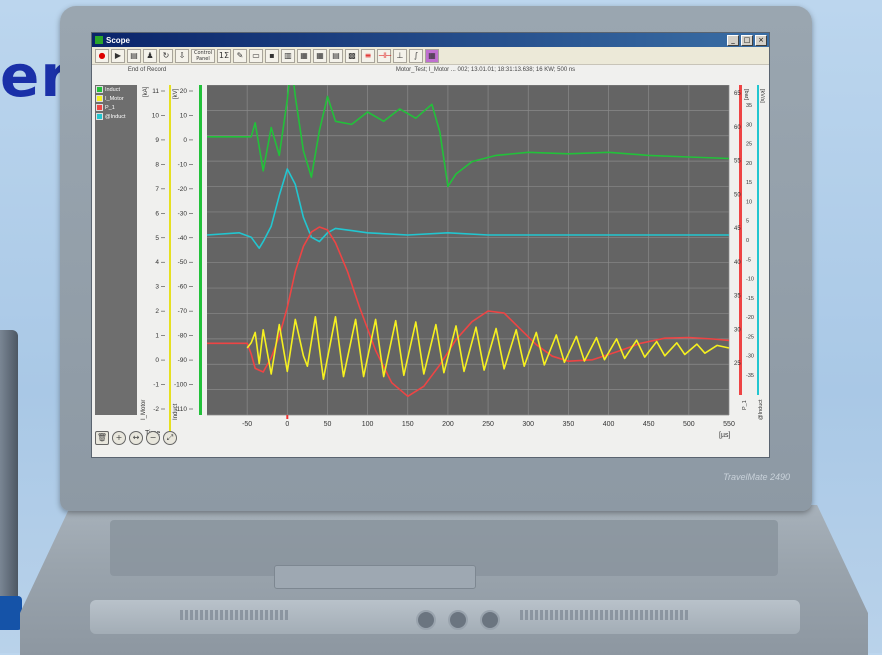  I want to click on legend-label: @Induct, so click(115, 116).